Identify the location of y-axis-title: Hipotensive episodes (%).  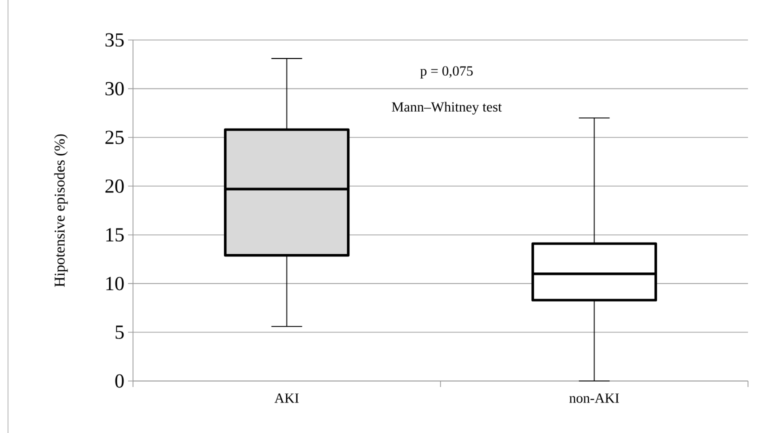
(61, 210).